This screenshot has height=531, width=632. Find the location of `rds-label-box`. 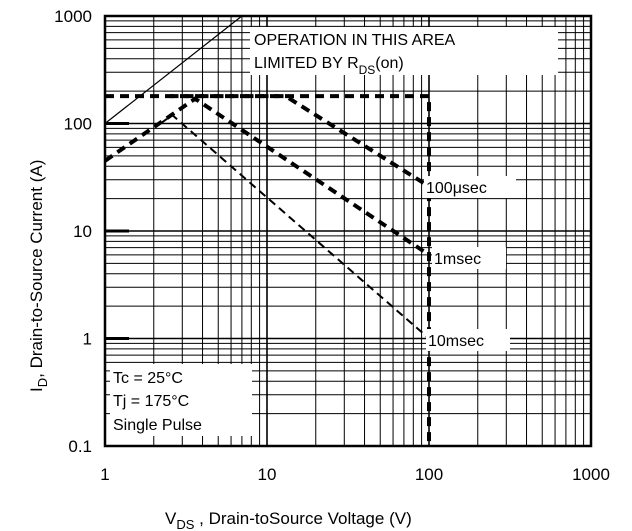

rds-label-box is located at coordinates (404, 51).